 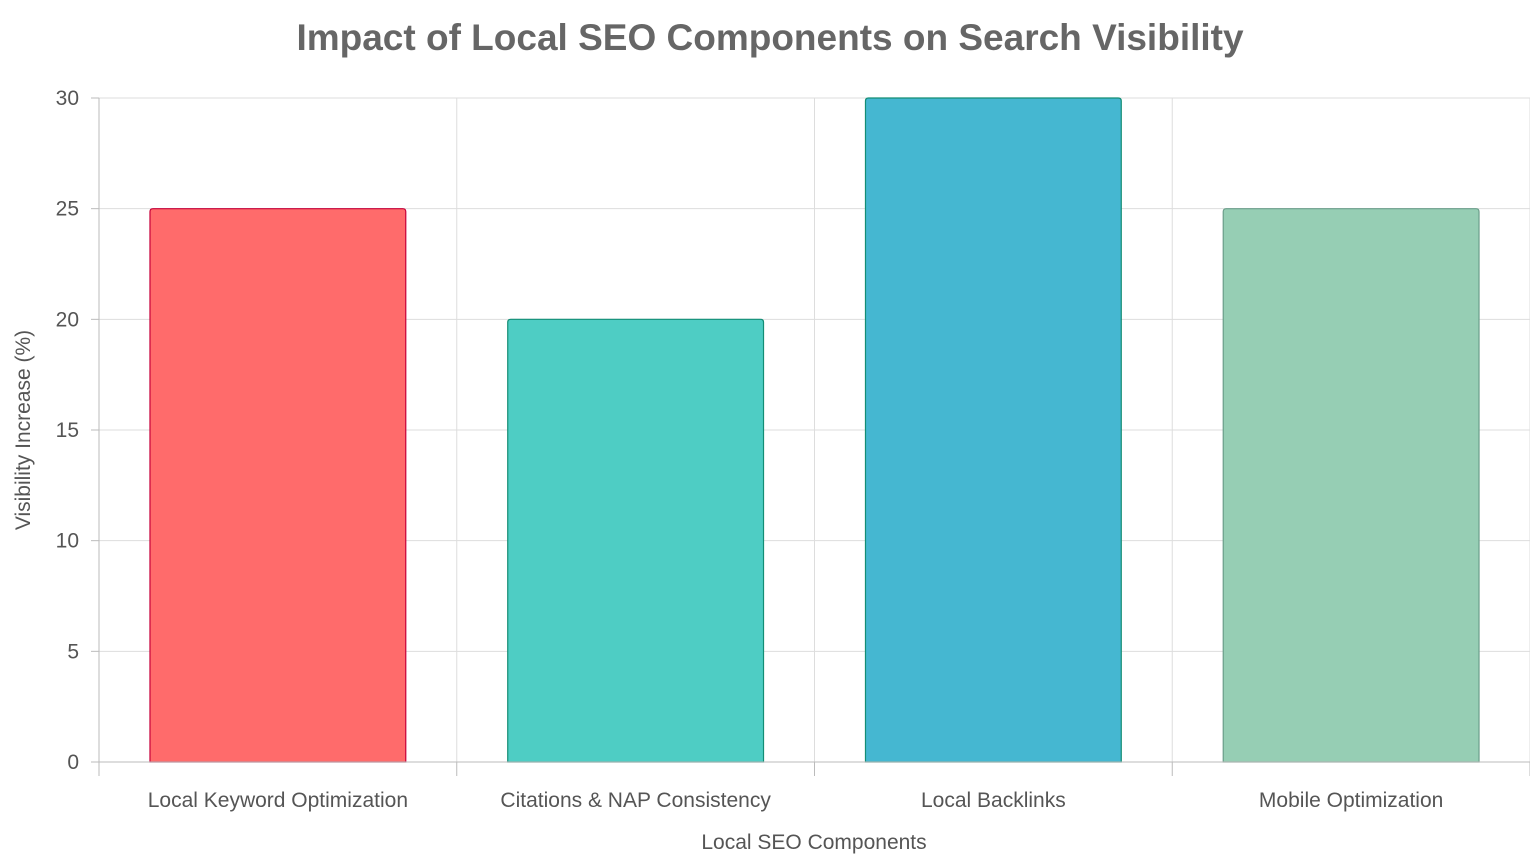 I want to click on bar-citations-nap-consistency, so click(x=636, y=540).